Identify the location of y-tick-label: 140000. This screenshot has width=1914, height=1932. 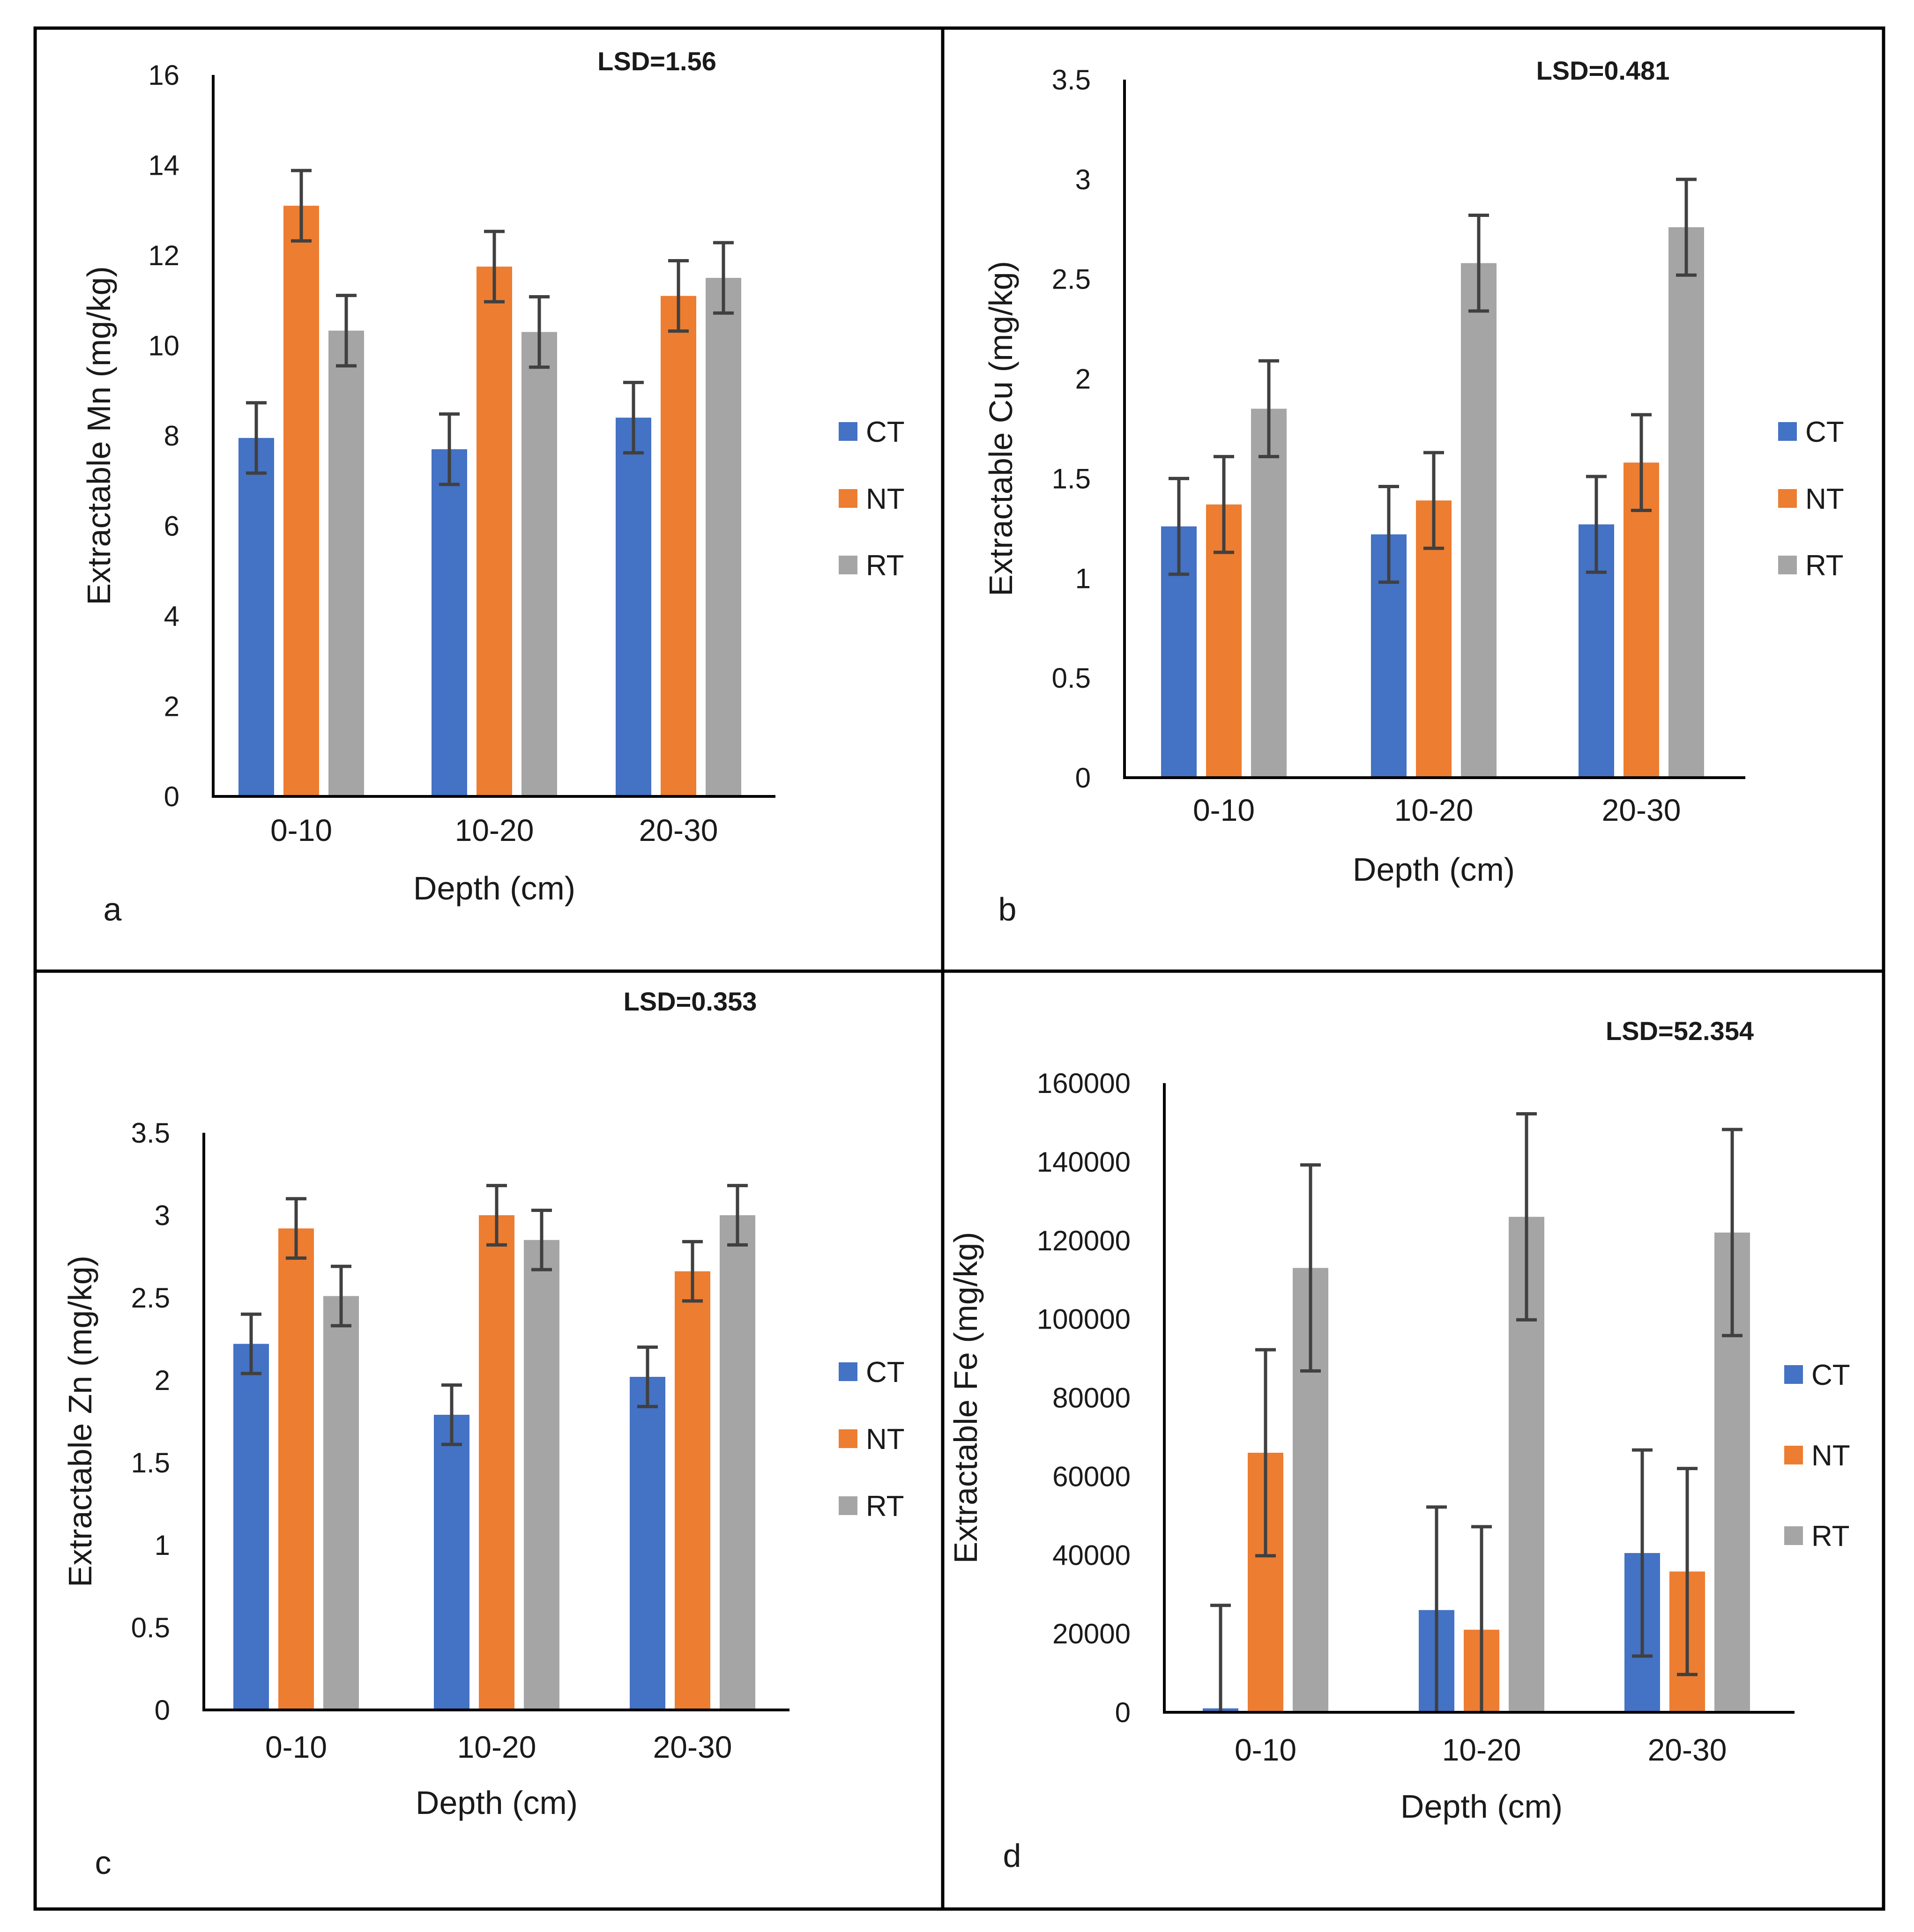
(1084, 1162).